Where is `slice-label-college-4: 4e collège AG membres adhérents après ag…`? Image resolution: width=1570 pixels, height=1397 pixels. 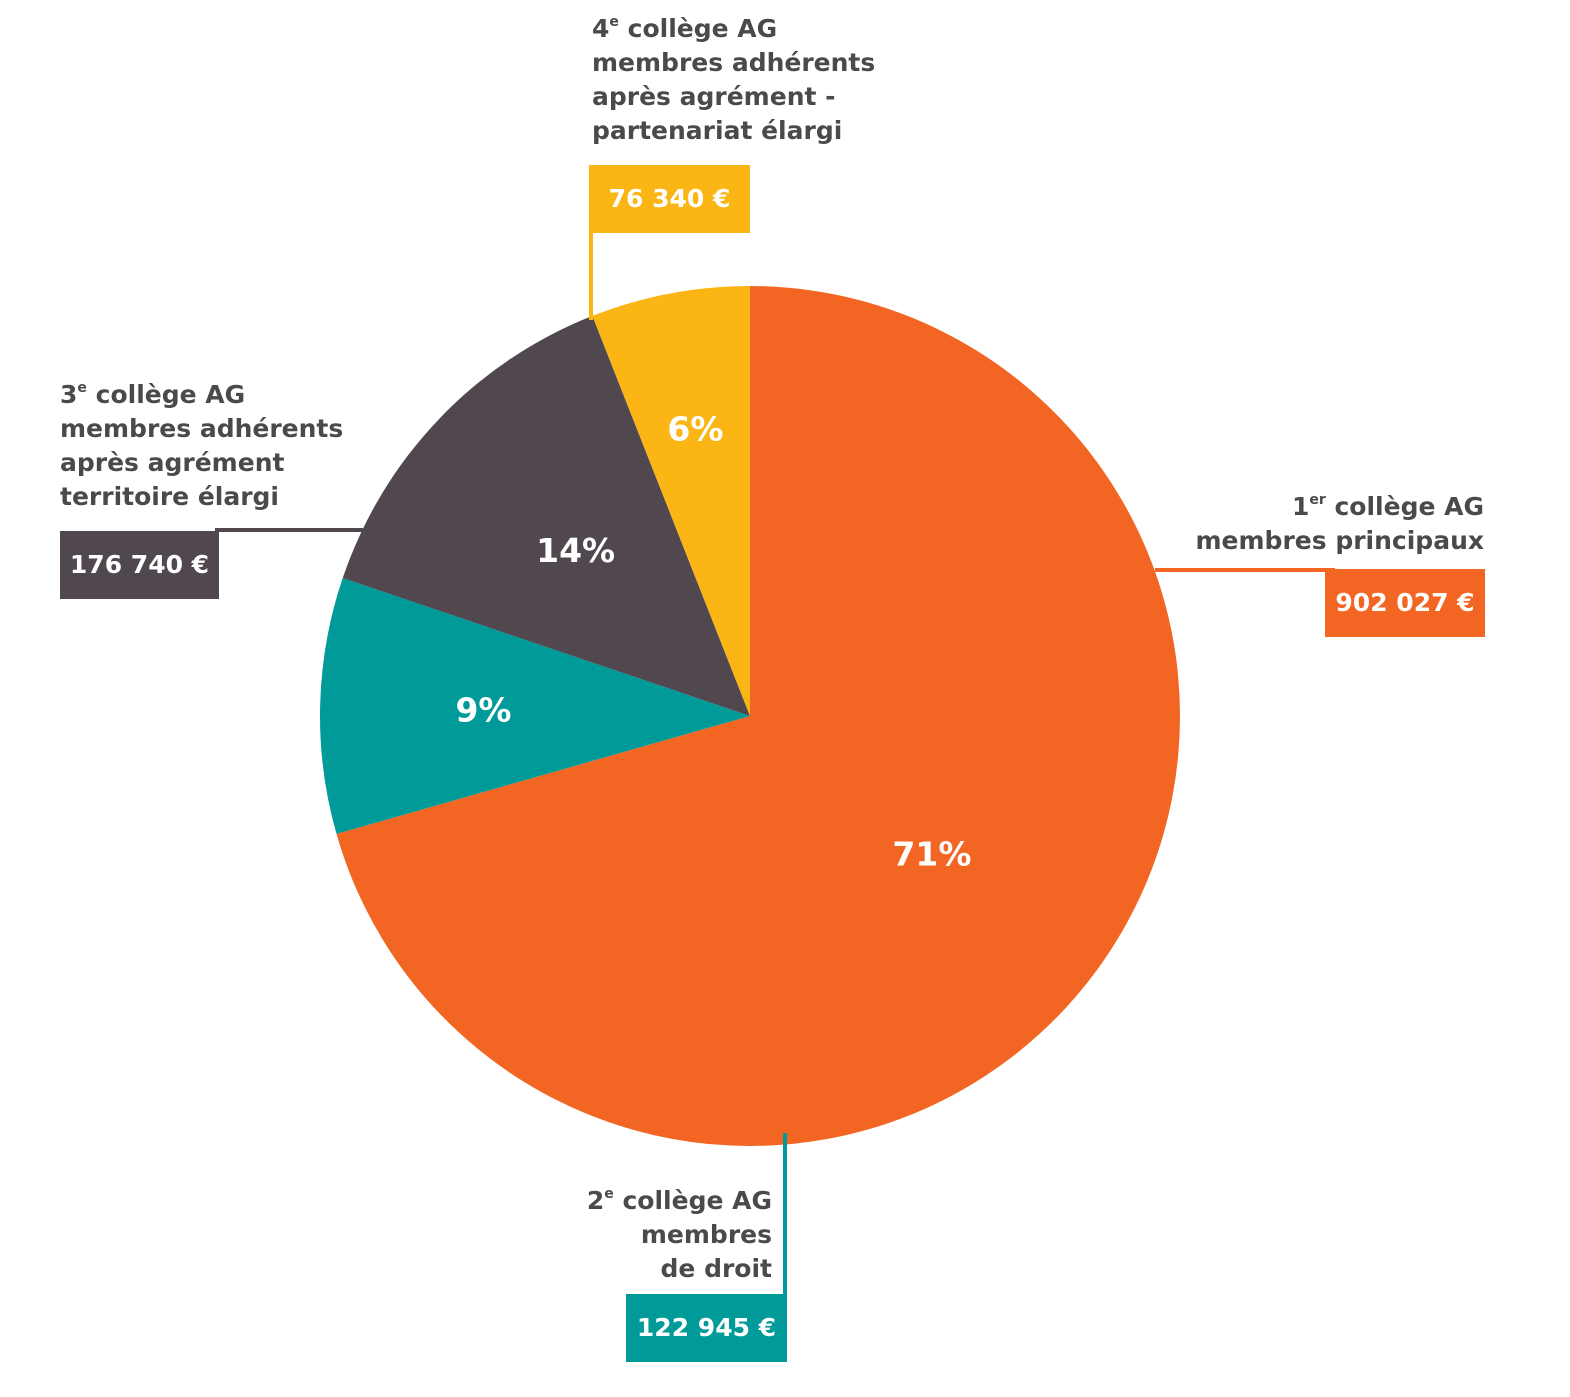 slice-label-college-4: 4e collège AG membres adhérents après ag… is located at coordinates (734, 79).